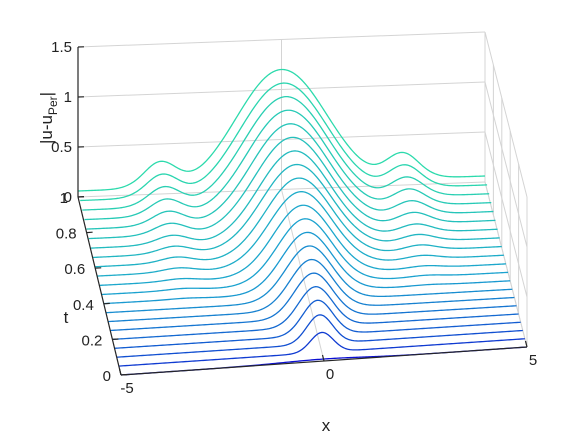 The image size is (581, 436). I want to click on y-axis-line, so click(99, 286).